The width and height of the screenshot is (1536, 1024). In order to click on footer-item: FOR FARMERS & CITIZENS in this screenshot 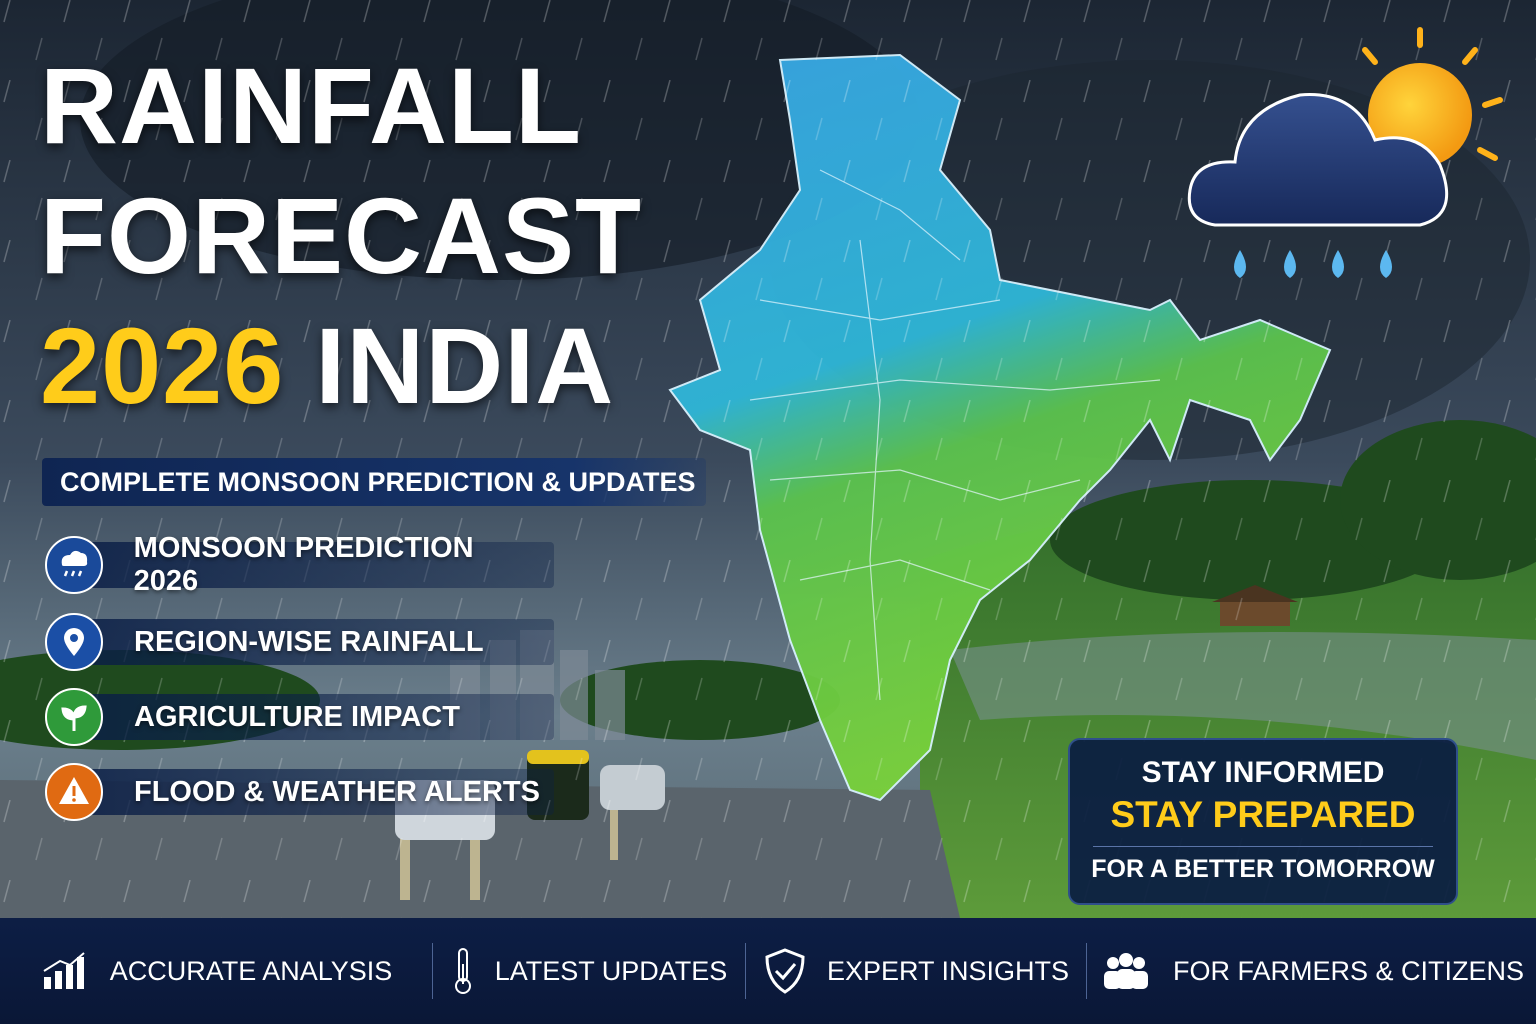, I will do `click(1311, 971)`.